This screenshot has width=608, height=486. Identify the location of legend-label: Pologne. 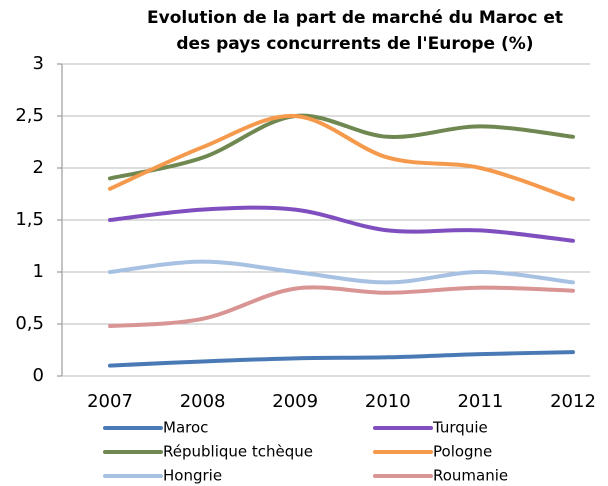
(462, 452).